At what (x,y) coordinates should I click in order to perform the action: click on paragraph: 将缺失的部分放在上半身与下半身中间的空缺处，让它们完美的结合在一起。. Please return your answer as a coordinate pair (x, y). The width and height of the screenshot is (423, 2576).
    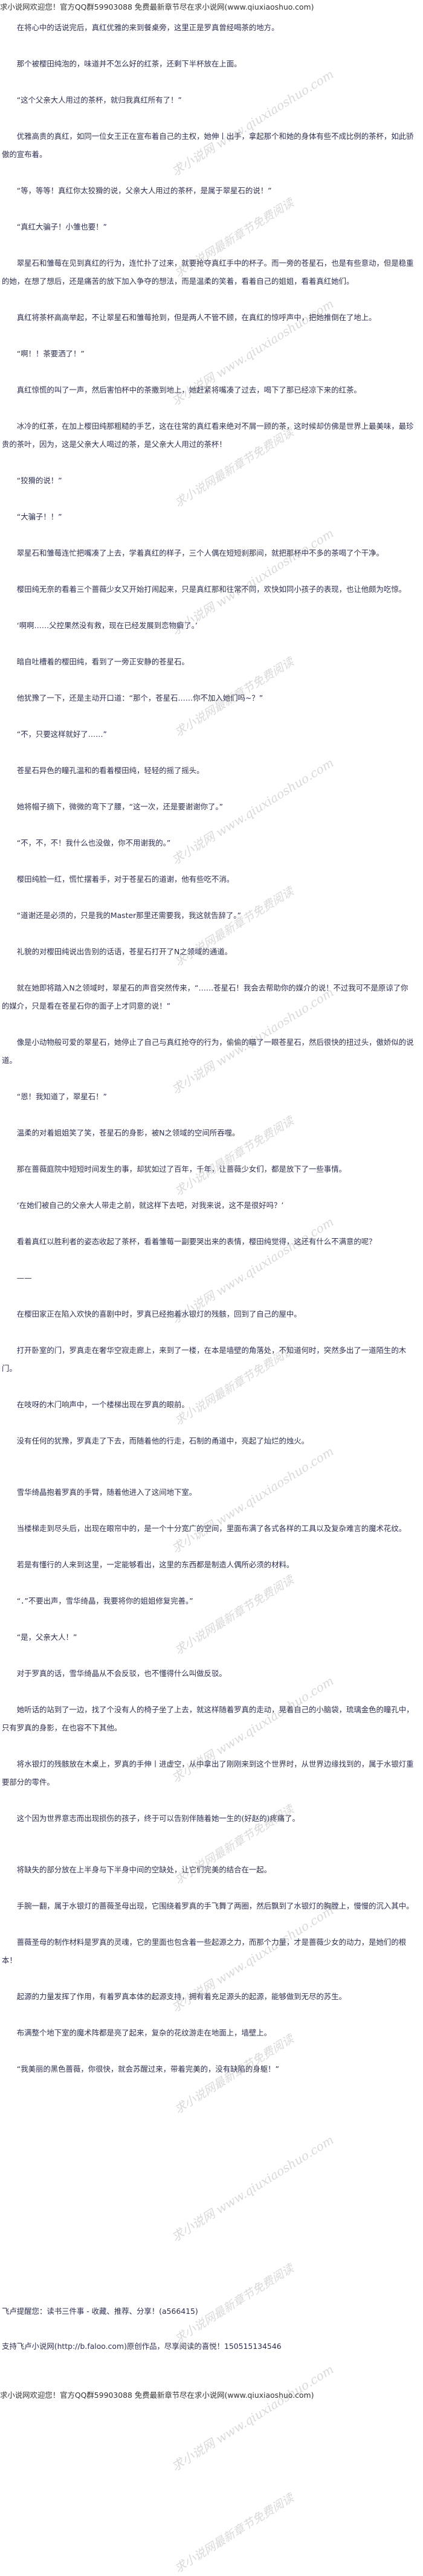
    Looking at the image, I should click on (144, 1869).